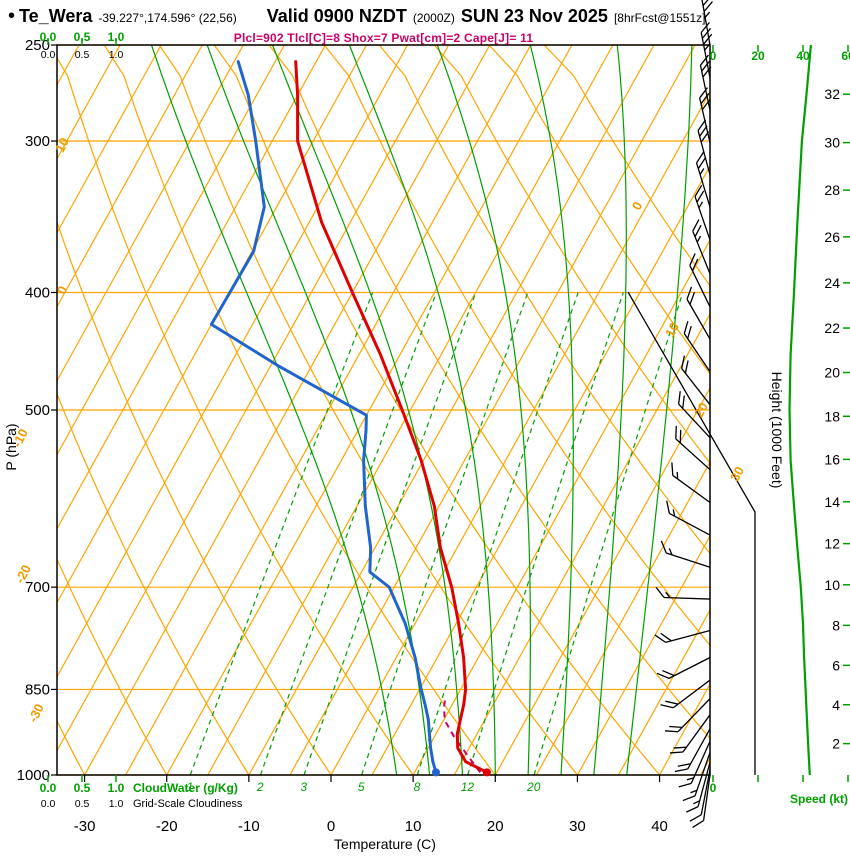  I want to click on data-boundary-line, so click(691, 533).